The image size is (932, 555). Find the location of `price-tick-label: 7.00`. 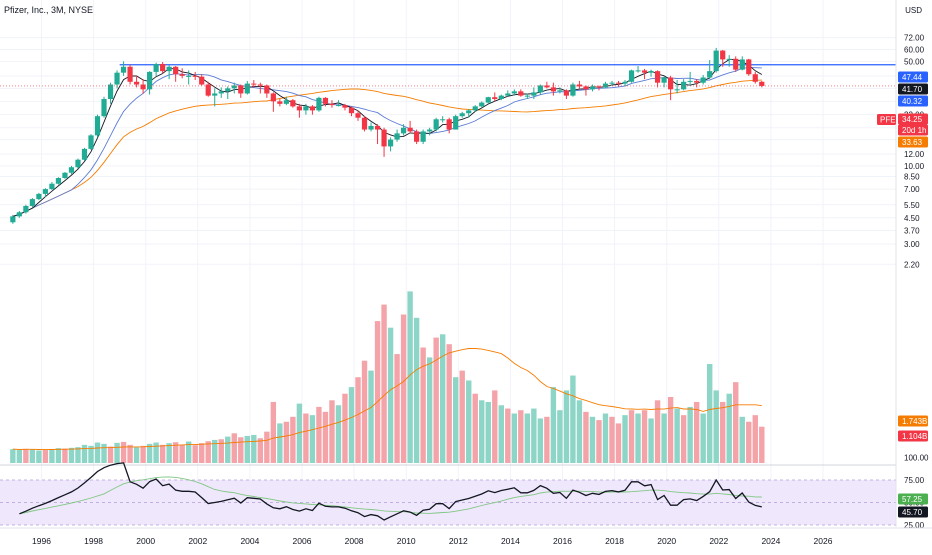

price-tick-label: 7.00 is located at coordinates (912, 189).